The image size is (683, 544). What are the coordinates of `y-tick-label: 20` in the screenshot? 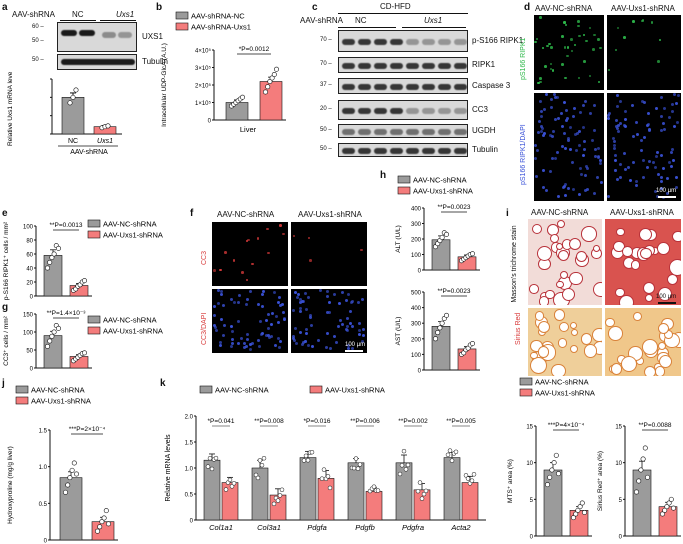 It's located at (29, 284).